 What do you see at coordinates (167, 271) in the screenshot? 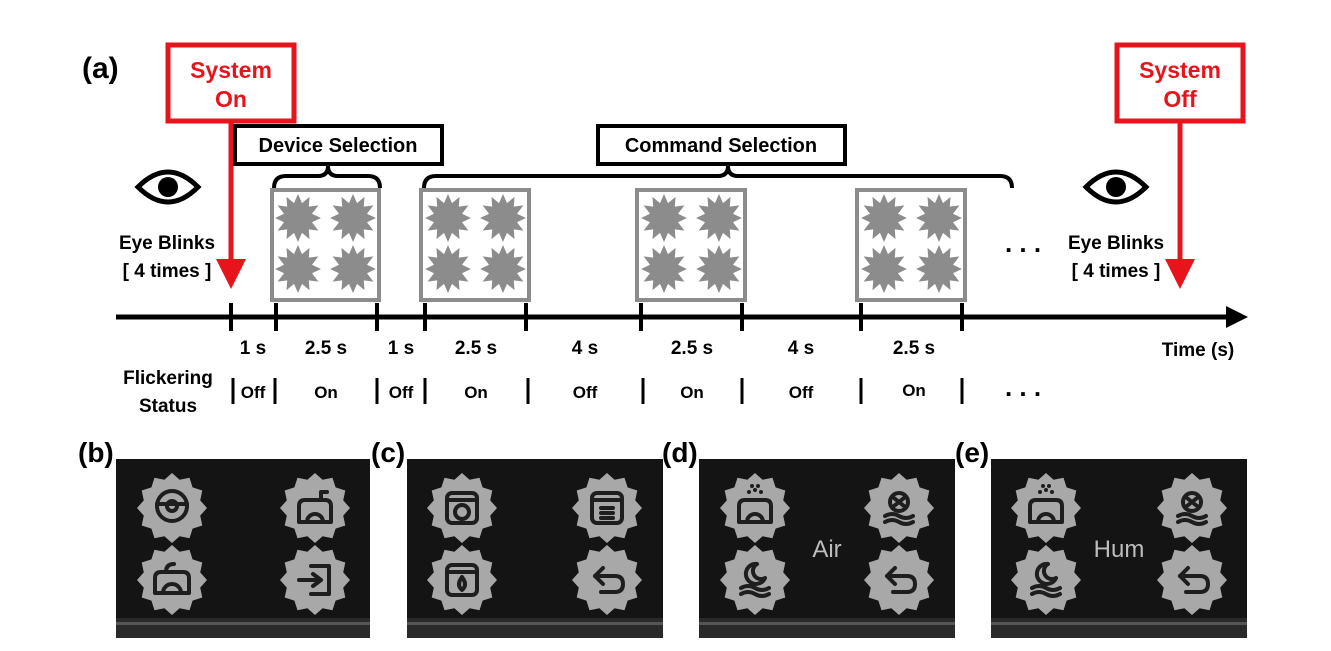
I see `eye-blinks-left-2: [ 4 times ]` at bounding box center [167, 271].